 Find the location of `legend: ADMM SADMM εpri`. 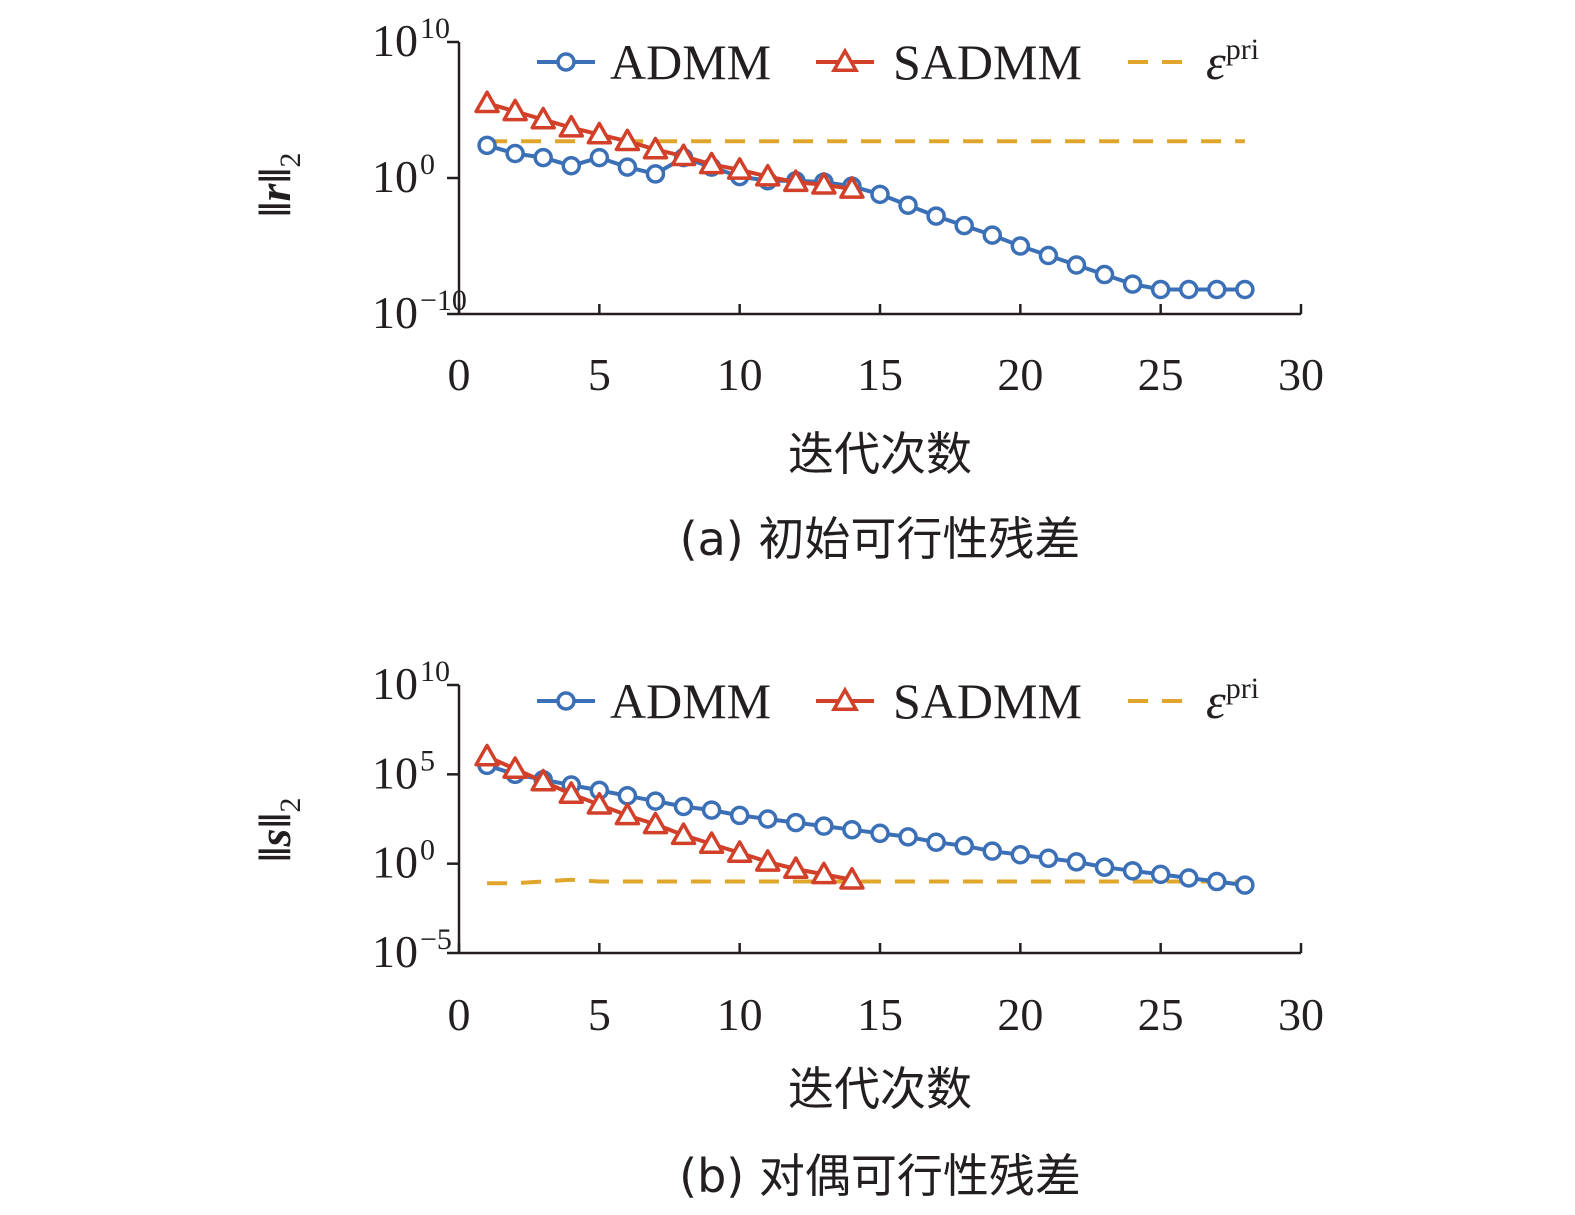

legend: ADMM SADMM εpri is located at coordinates (898, 61).